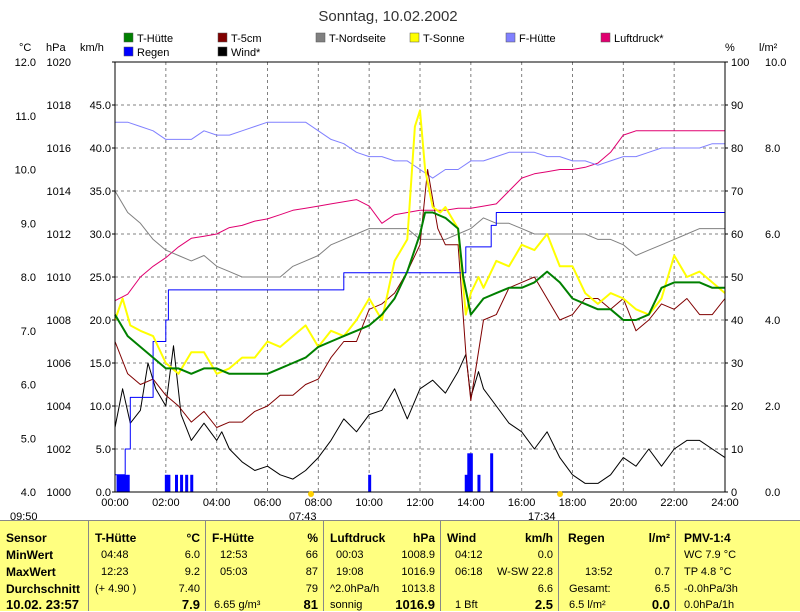  I want to click on t-huette-unit: °C, so click(193, 538).